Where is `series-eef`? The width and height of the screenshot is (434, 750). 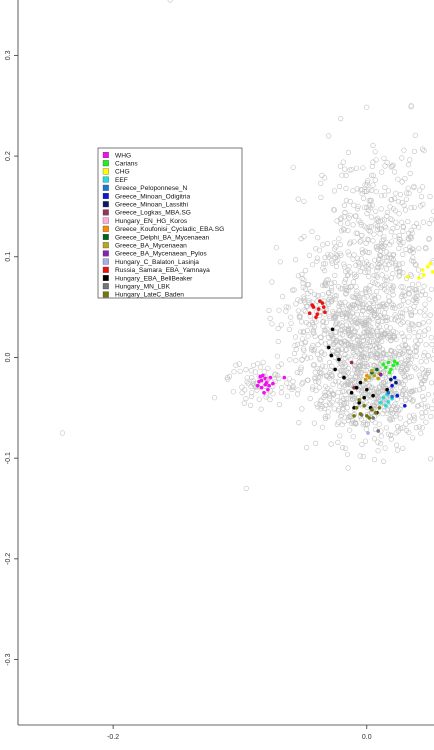 series-eef is located at coordinates (386, 400).